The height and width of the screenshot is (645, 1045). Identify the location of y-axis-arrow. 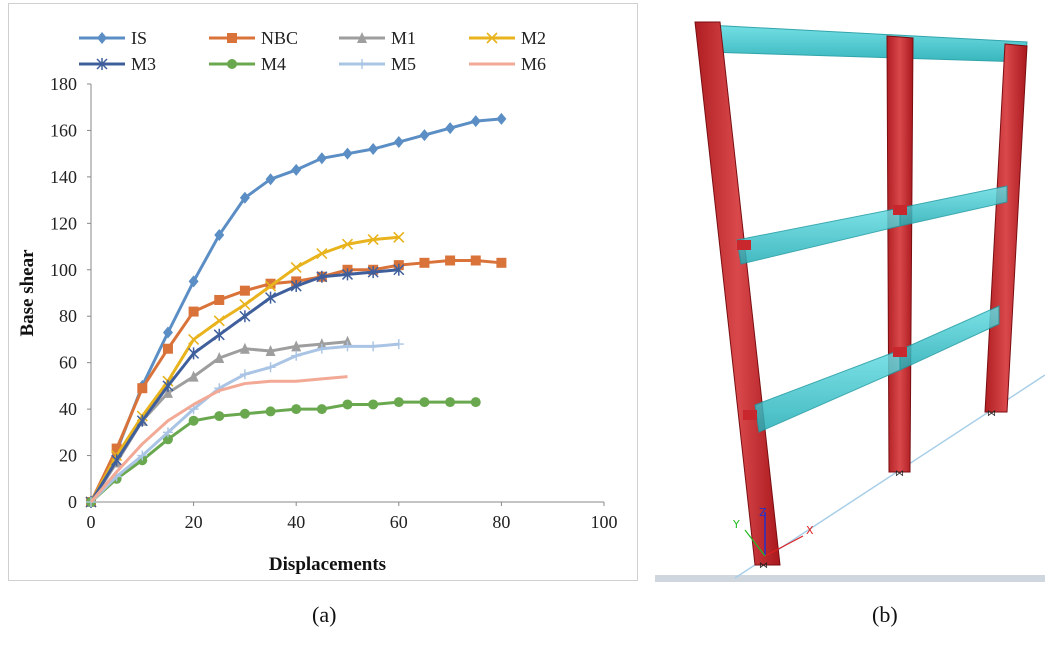
(755, 543).